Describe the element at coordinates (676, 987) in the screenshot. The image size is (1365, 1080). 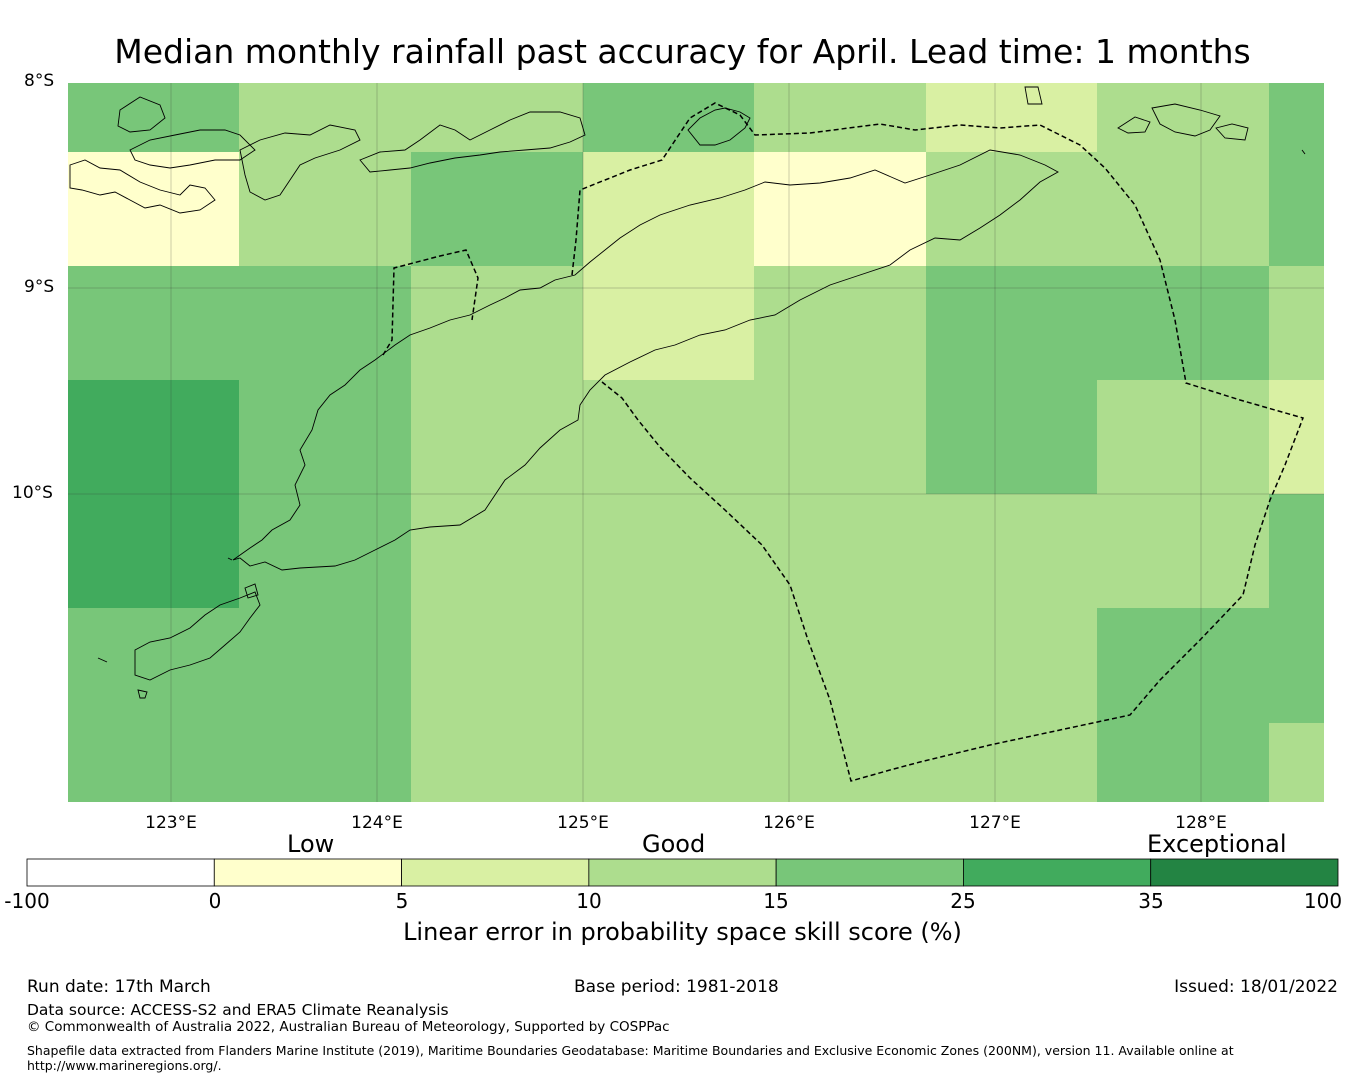
I see `base-period: Base period: 1981-2018` at that location.